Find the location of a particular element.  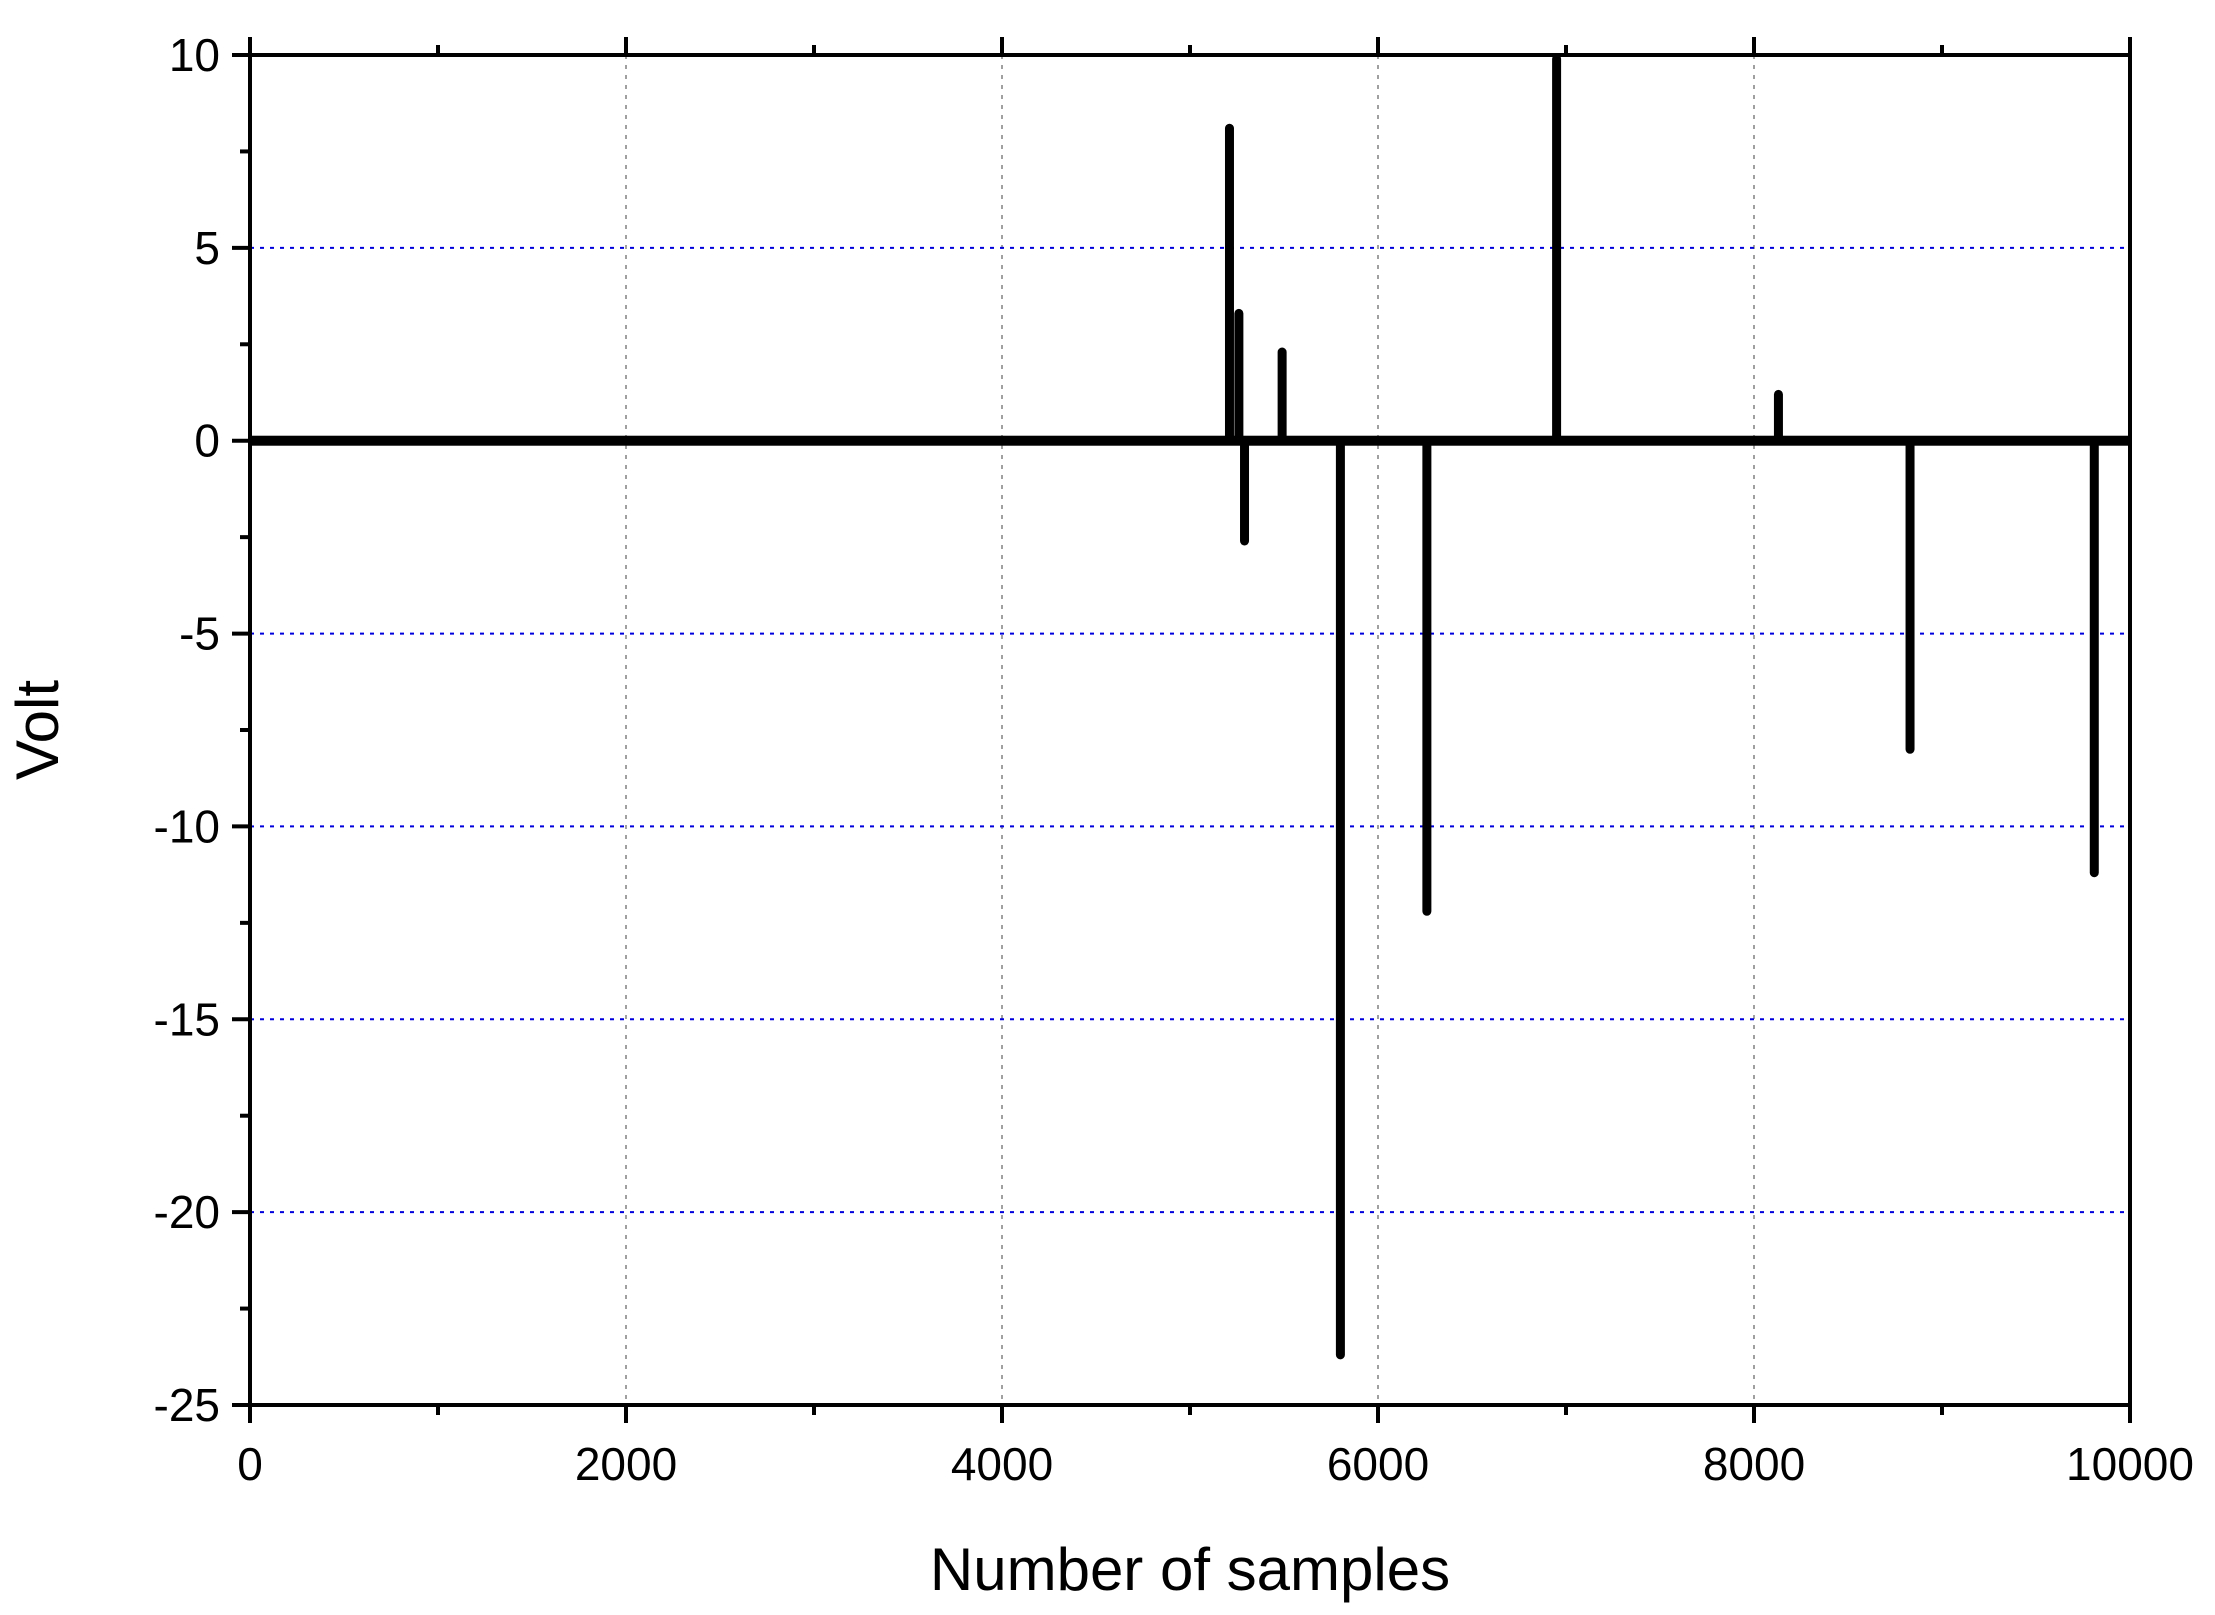

x-tick-label: 10000 is located at coordinates (2130, 1464).